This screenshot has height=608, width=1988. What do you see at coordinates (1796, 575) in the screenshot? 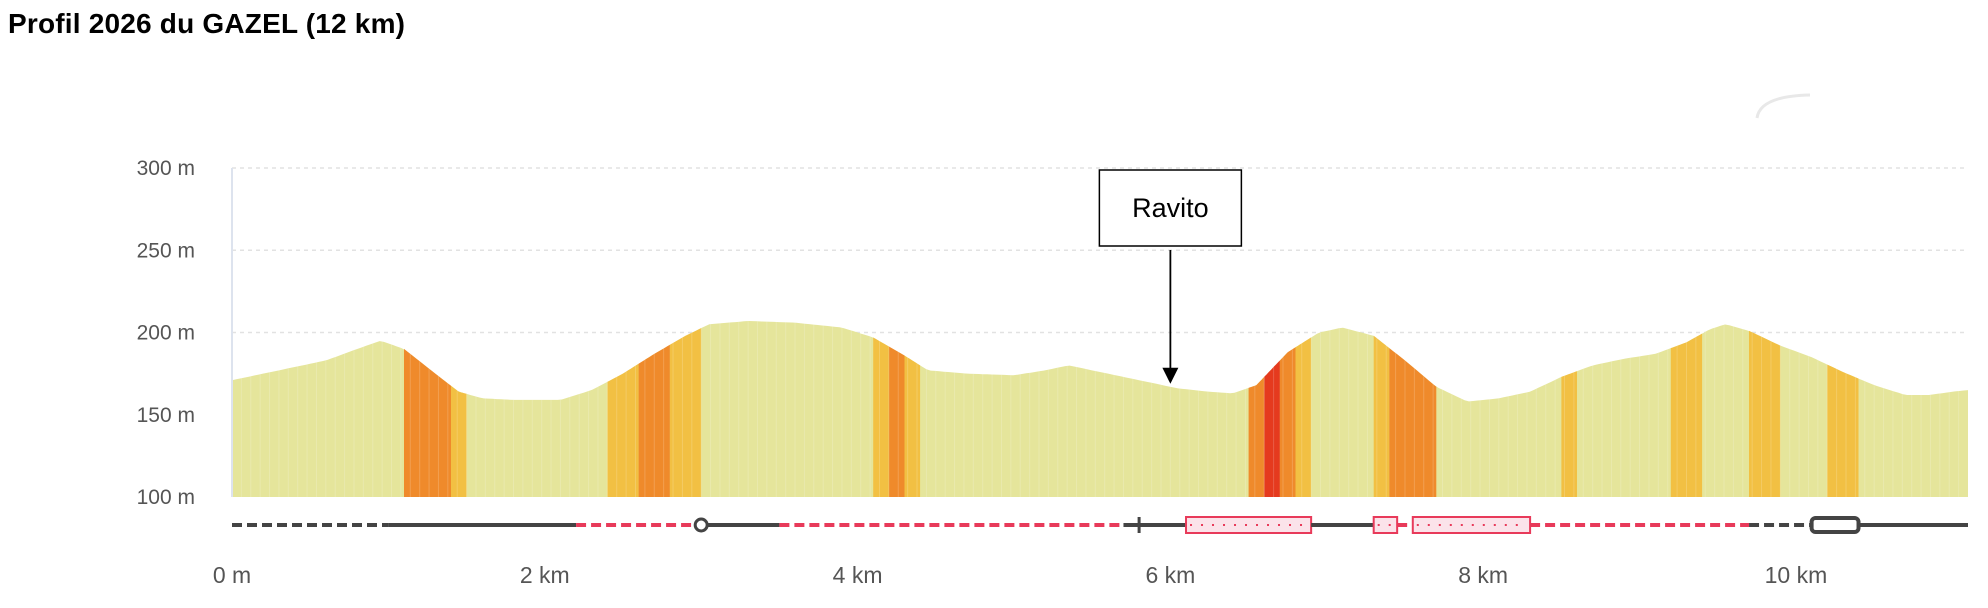
I see `x-tick-label: 10 km` at bounding box center [1796, 575].